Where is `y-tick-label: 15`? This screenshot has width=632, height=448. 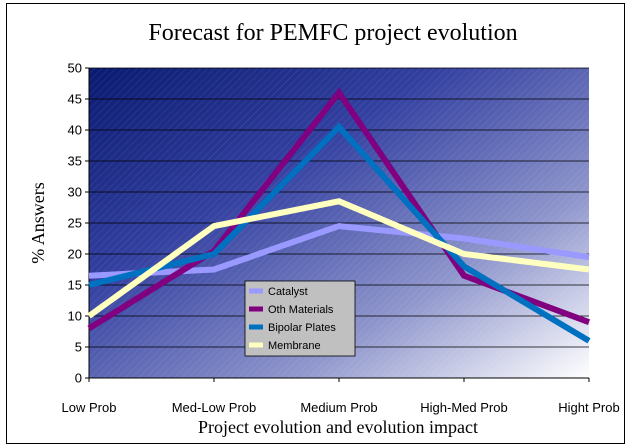
y-tick-label: 15 is located at coordinates (75, 285).